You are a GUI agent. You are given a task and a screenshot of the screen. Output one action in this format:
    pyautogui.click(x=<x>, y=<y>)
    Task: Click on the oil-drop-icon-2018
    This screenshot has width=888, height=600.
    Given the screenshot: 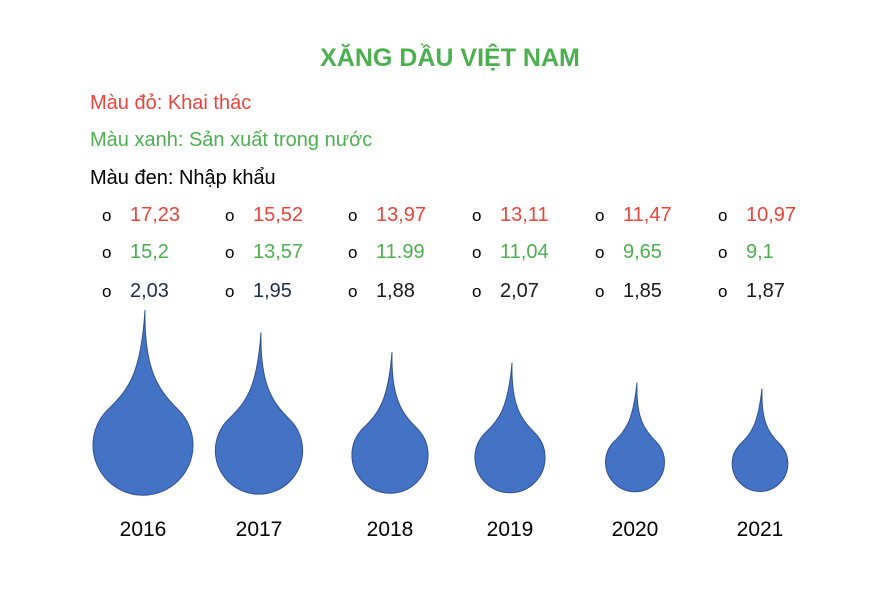 What is the action you would take?
    pyautogui.click(x=390, y=423)
    